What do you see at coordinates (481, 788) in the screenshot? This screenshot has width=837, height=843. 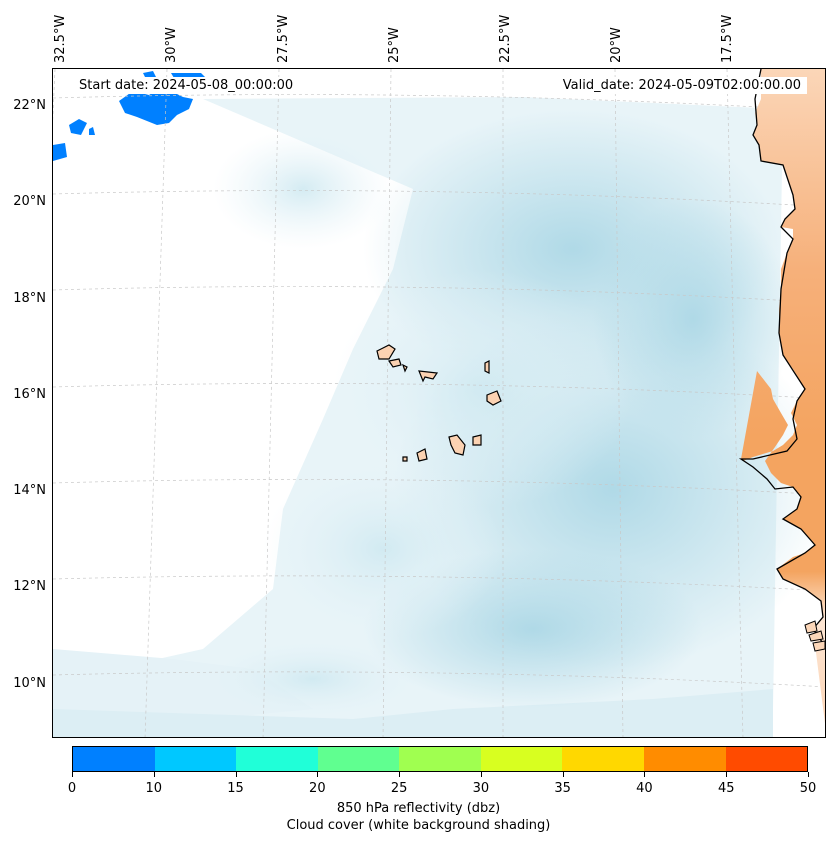 I see `colorbar-tick-label-30: 30` at bounding box center [481, 788].